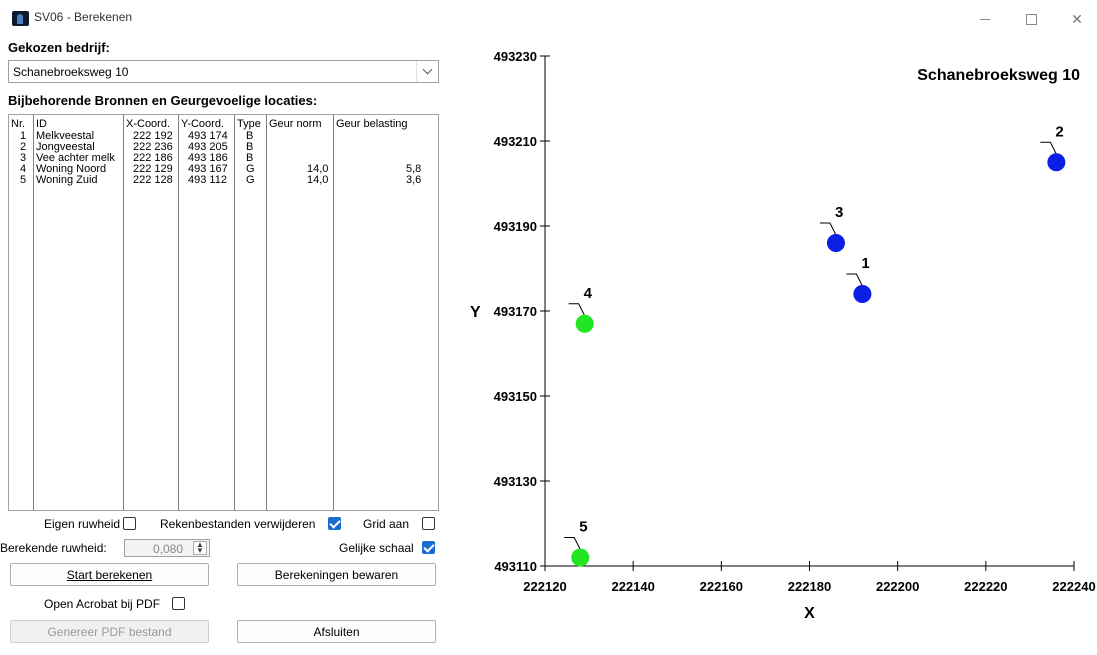 The height and width of the screenshot is (655, 1097). What do you see at coordinates (208, 158) in the screenshot?
I see `cell-y: 493 186` at bounding box center [208, 158].